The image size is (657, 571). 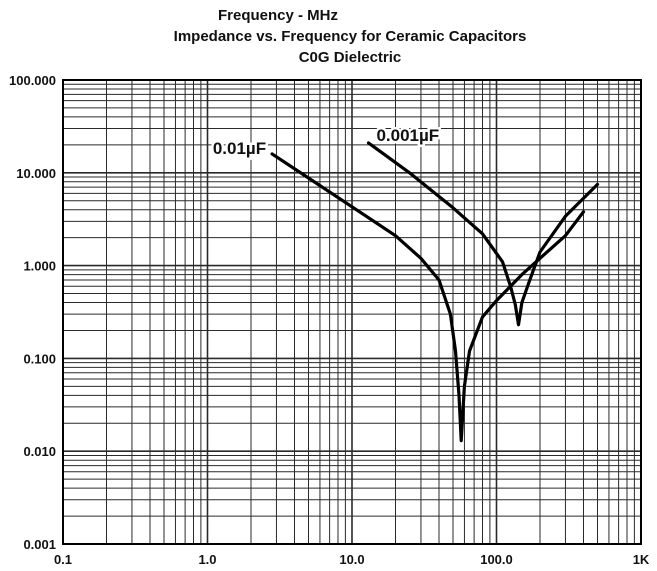 What do you see at coordinates (39, 266) in the screenshot?
I see `y-tick-label: 1.000` at bounding box center [39, 266].